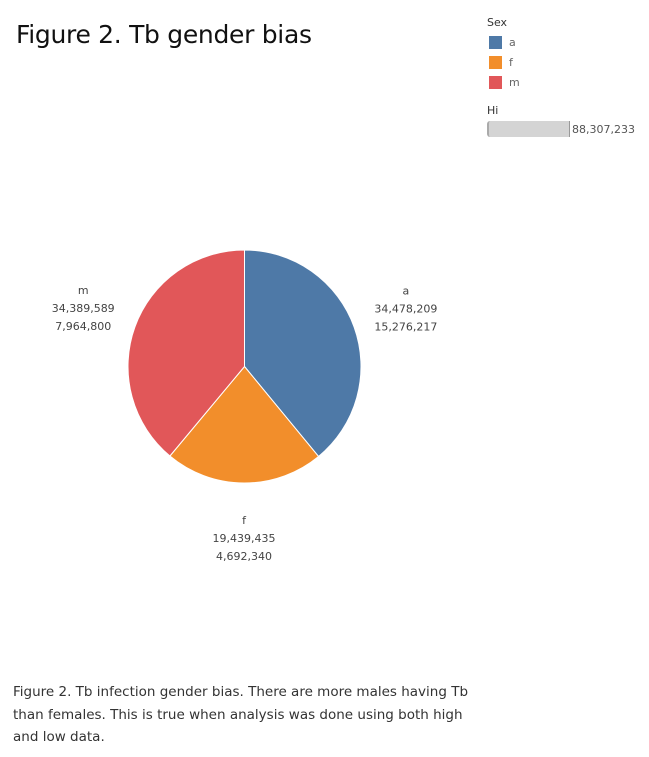 The image size is (649, 757). Describe the element at coordinates (493, 110) in the screenshot. I see `size-legend-title: Hi` at that location.